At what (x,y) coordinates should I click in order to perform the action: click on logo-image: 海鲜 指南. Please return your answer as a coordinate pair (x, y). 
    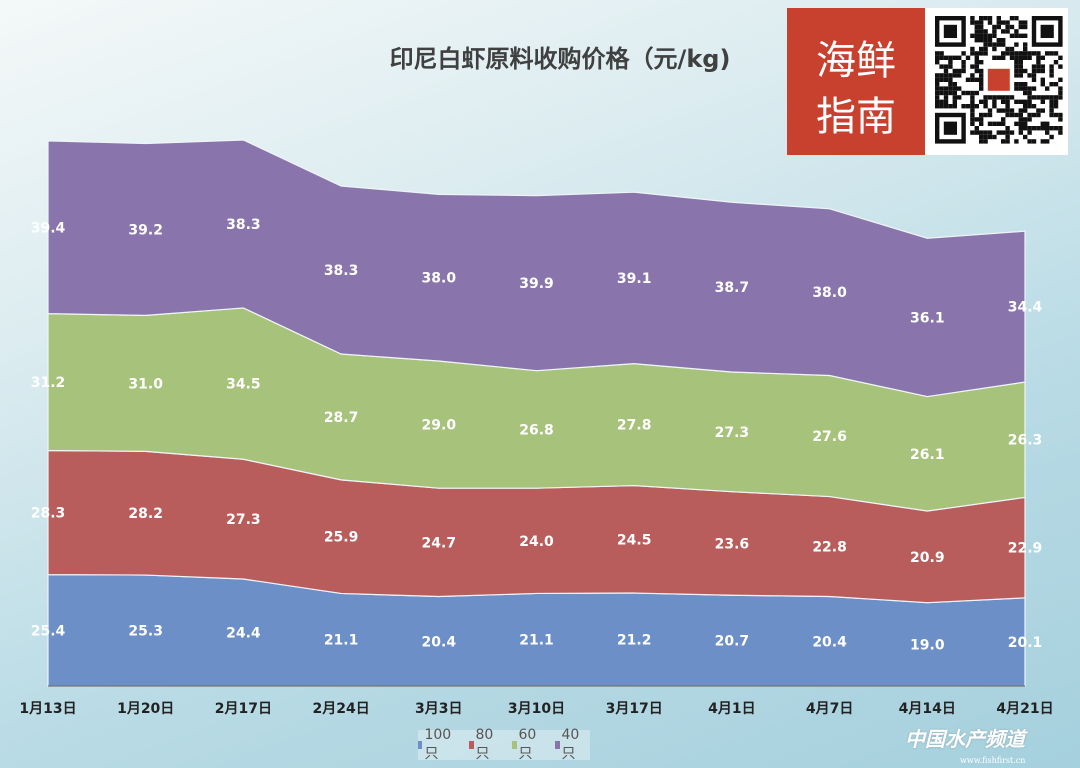
    Looking at the image, I should click on (925, 81).